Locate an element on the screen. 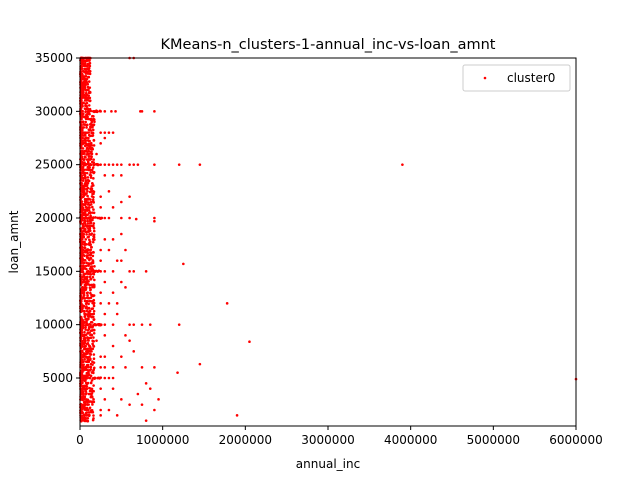 The image size is (640, 480). legend: cluster0 is located at coordinates (516, 78).